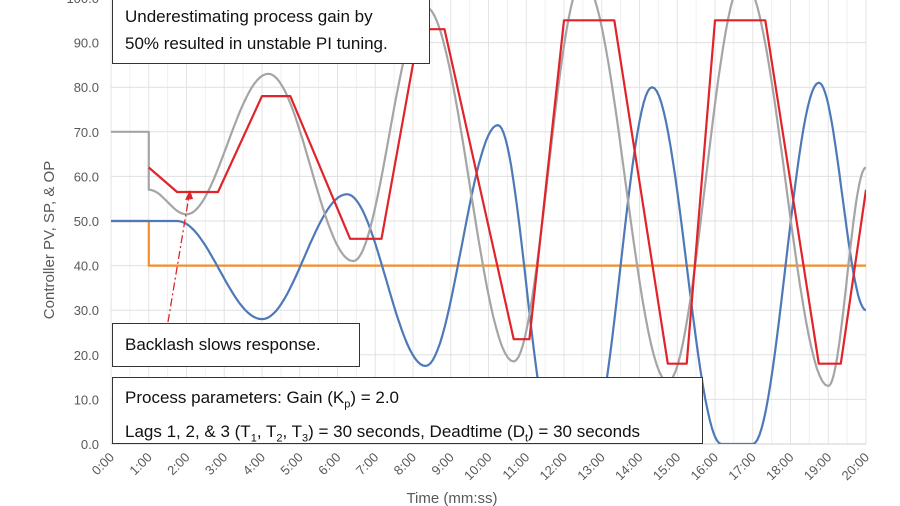 The width and height of the screenshot is (900, 506). Describe the element at coordinates (442, 464) in the screenshot. I see `x-tick-label: 9:00` at that location.